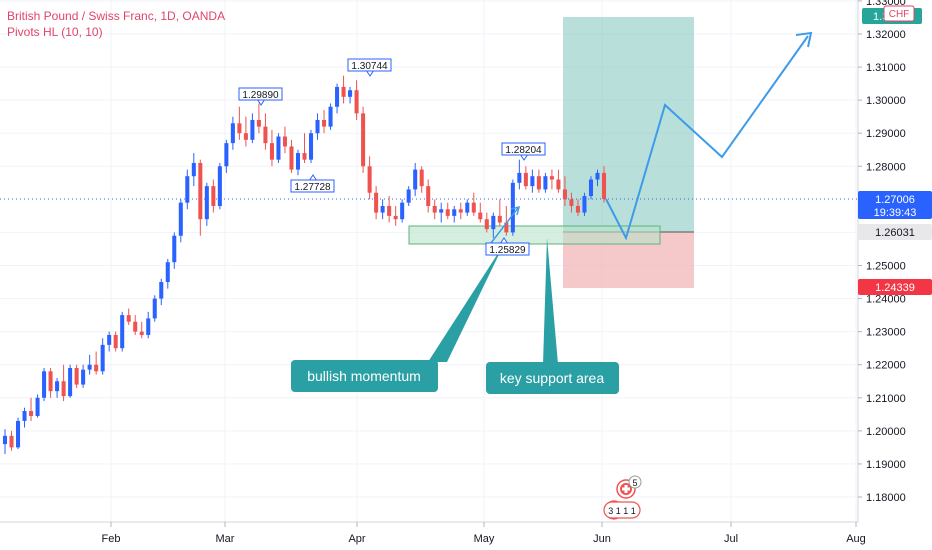 This screenshot has height=550, width=932. I want to click on support-box, so click(534, 235).